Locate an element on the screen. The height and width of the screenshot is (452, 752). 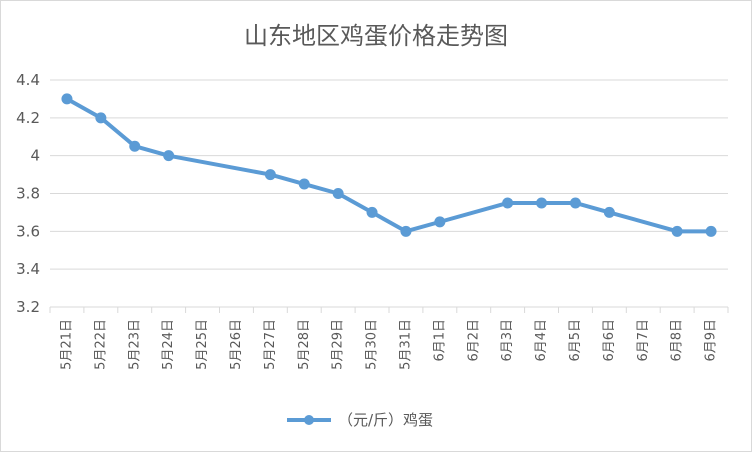
y-tick-label: 4 is located at coordinates (35, 156).